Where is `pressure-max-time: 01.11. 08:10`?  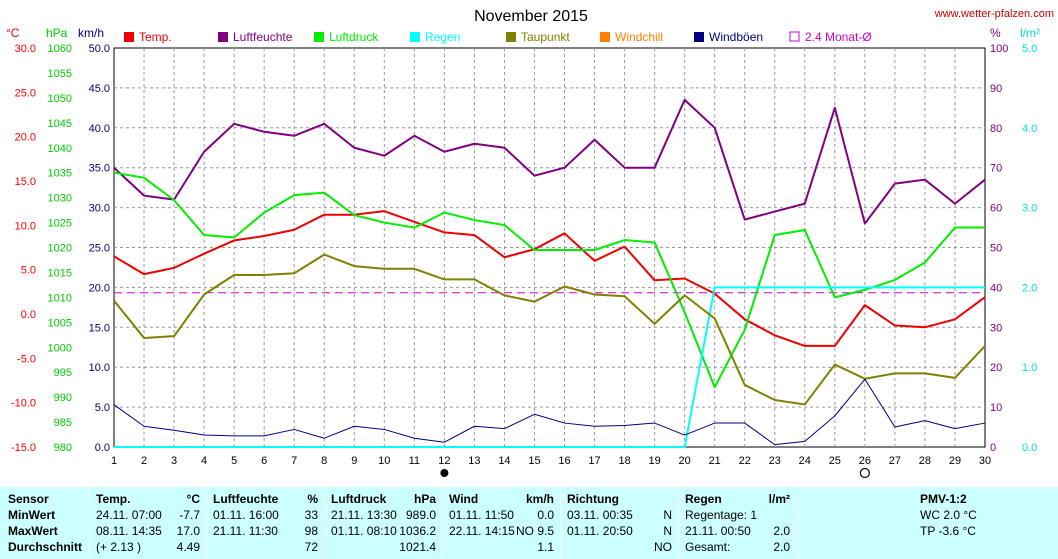
pressure-max-time: 01.11. 08:10 is located at coordinates (364, 531).